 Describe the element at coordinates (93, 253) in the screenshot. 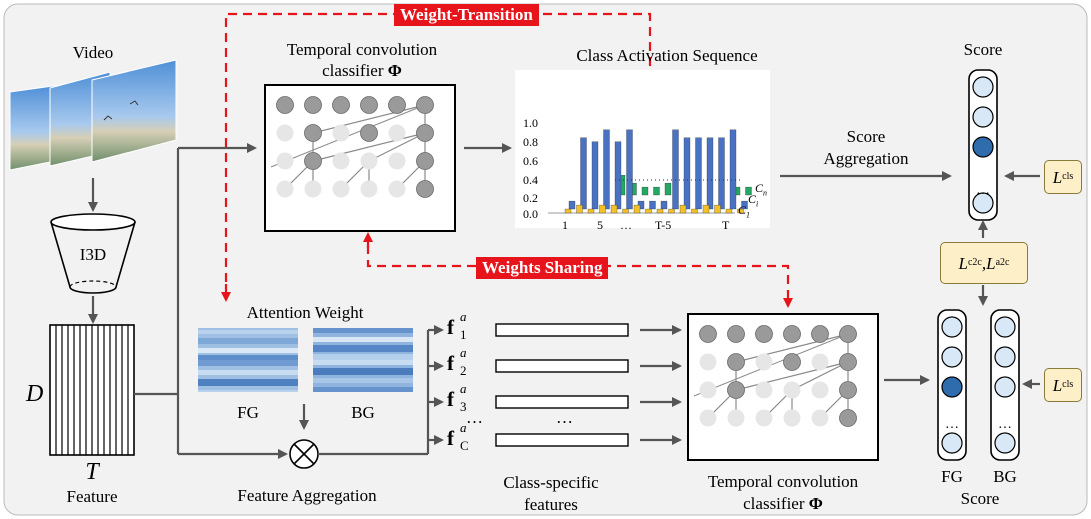

I see `i3d-encoder` at that location.